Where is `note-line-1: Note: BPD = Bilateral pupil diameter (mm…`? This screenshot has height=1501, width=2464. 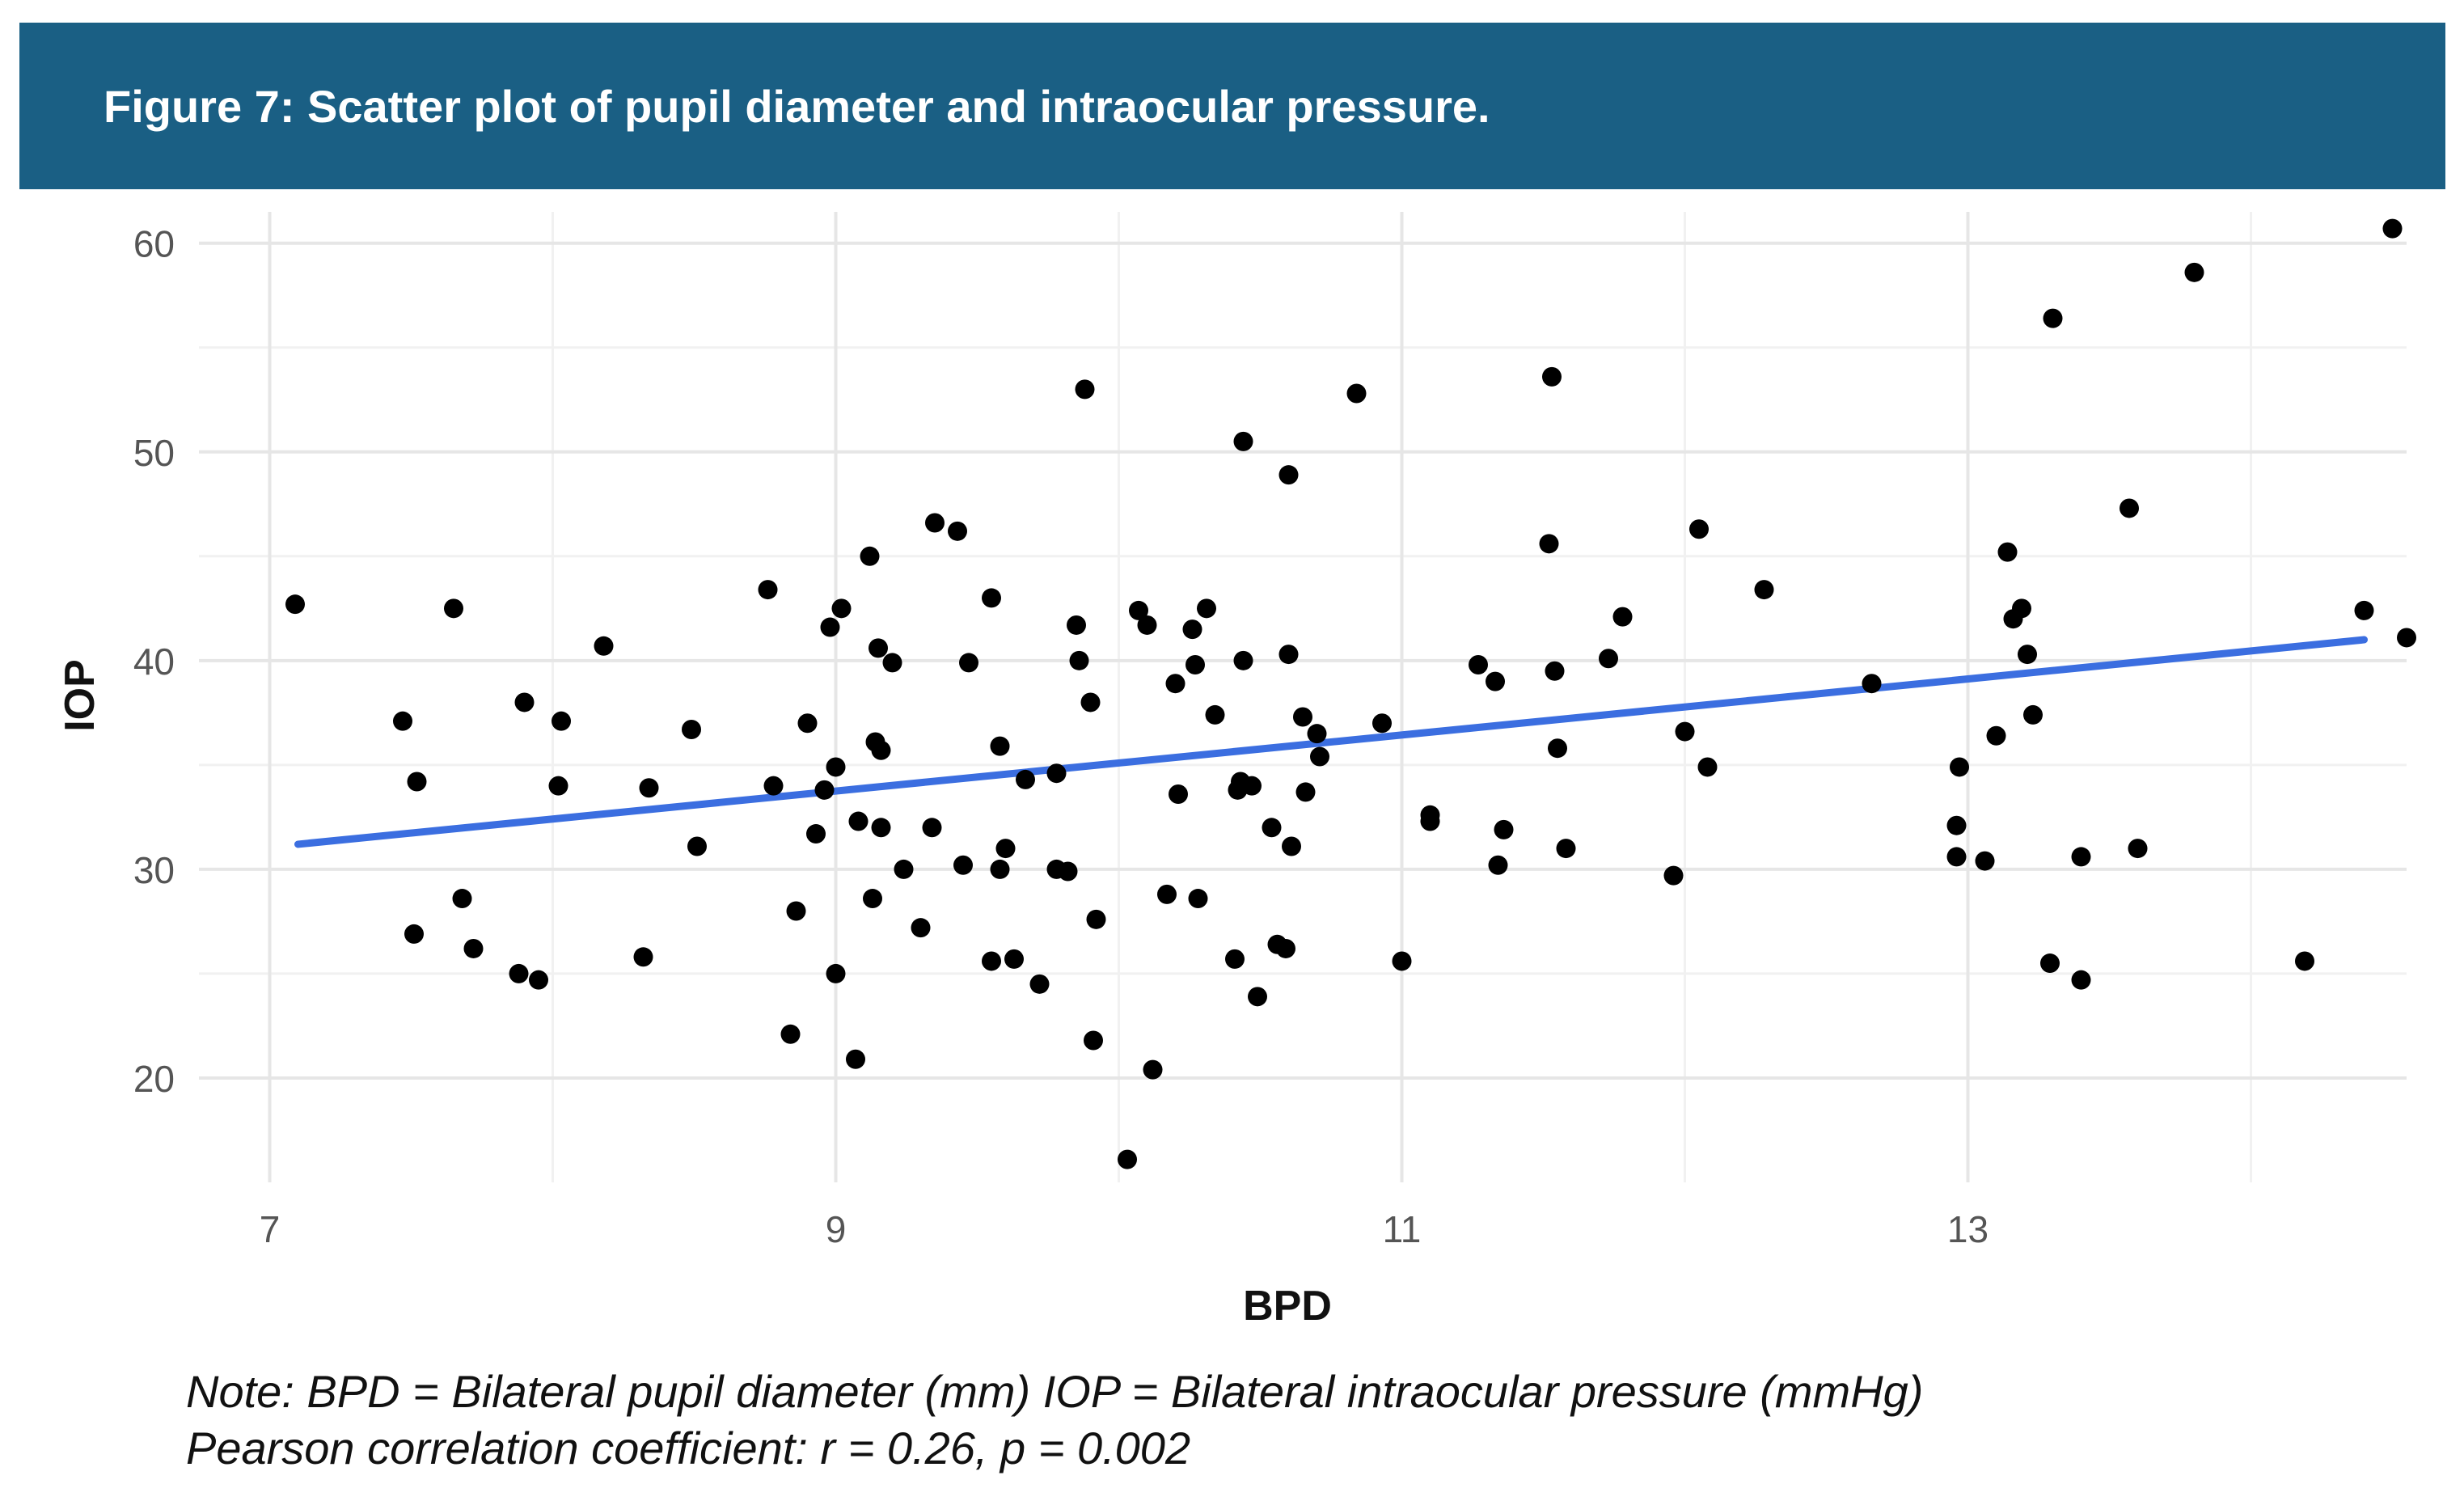
note-line-1: Note: BPD = Bilateral pupil diameter (mm… is located at coordinates (1055, 1391).